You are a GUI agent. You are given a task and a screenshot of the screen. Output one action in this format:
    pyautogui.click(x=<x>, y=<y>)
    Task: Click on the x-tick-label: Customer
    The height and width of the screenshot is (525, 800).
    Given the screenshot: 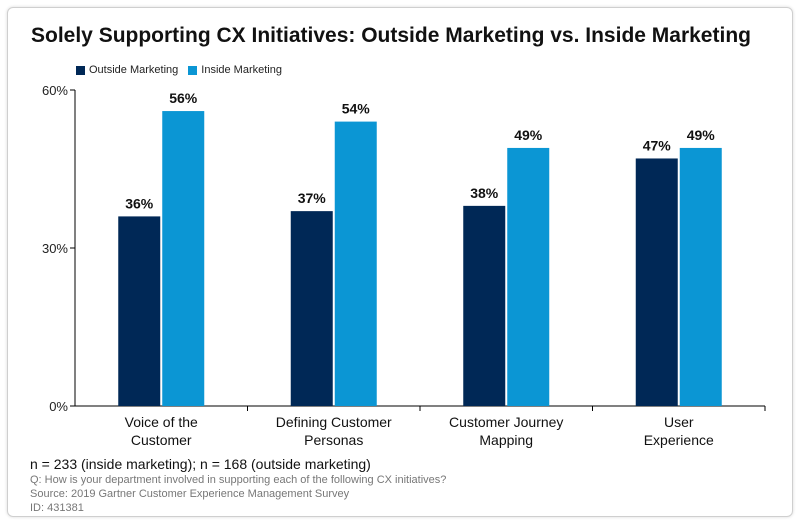 What is the action you would take?
    pyautogui.click(x=161, y=440)
    